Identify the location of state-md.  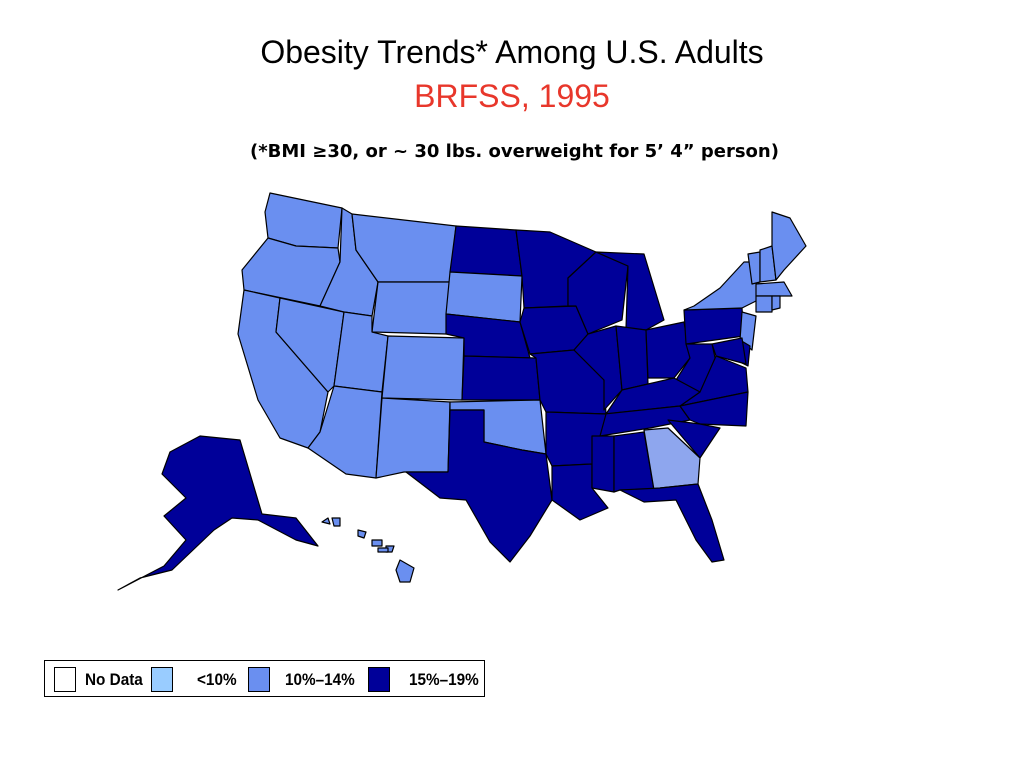
(729, 351).